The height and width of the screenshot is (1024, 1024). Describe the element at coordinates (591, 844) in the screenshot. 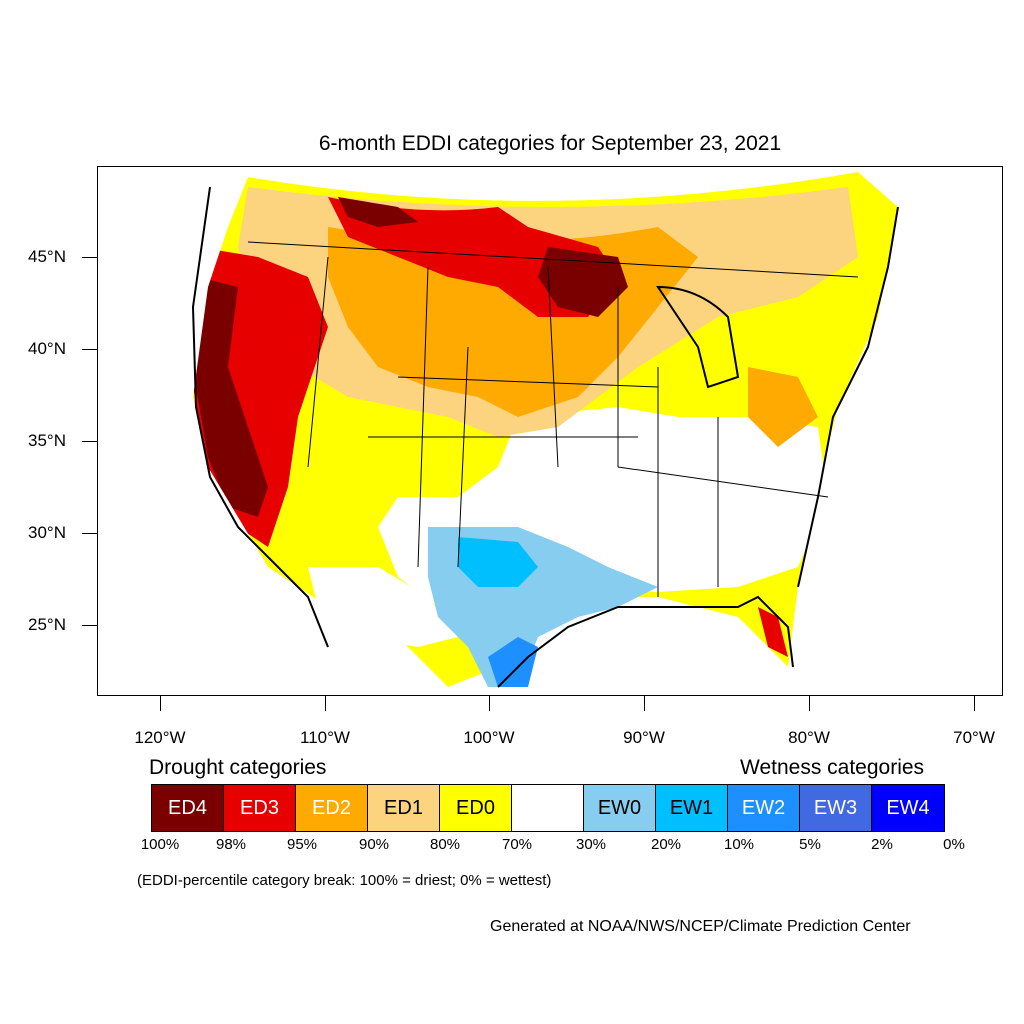

I see `legend-break-label: 30%` at that location.